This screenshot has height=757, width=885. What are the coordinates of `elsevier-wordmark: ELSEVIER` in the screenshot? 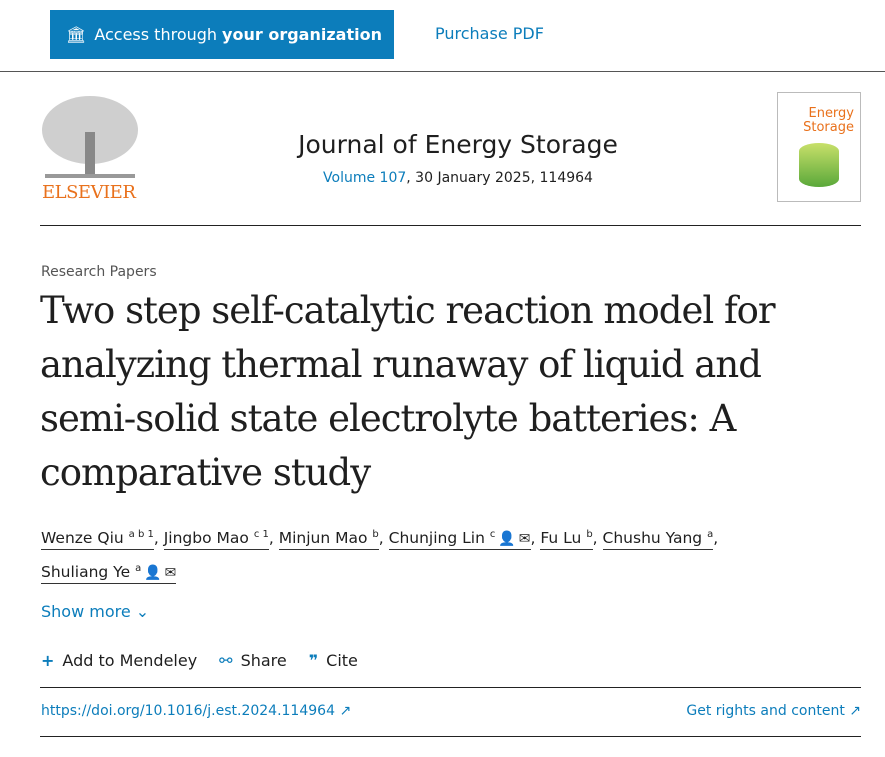 It's located at (89, 192).